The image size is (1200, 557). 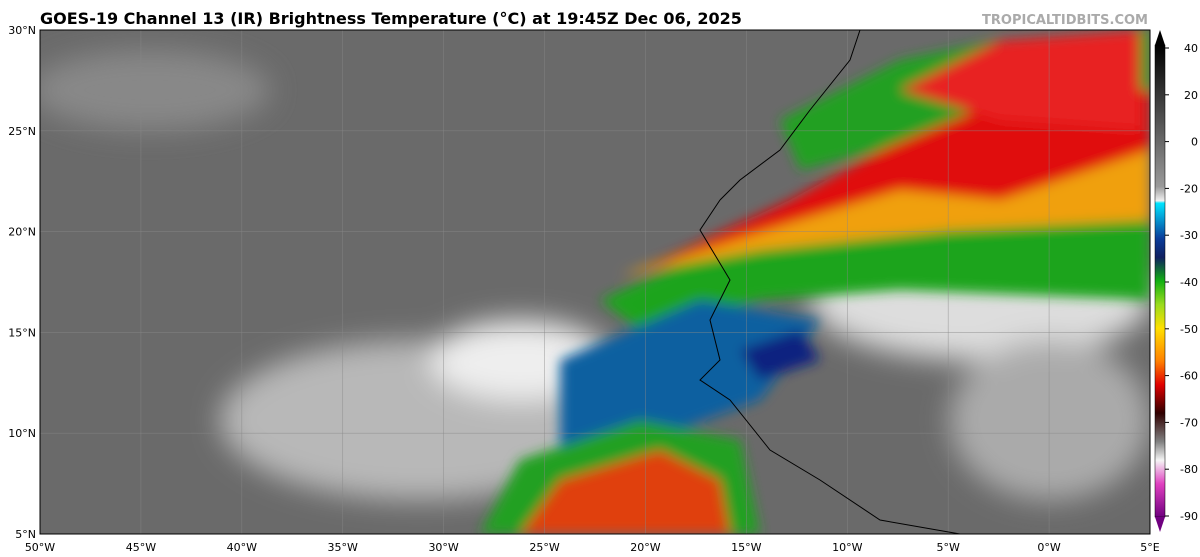 I want to click on colorbar-tick-label: -90, so click(x=1189, y=516).